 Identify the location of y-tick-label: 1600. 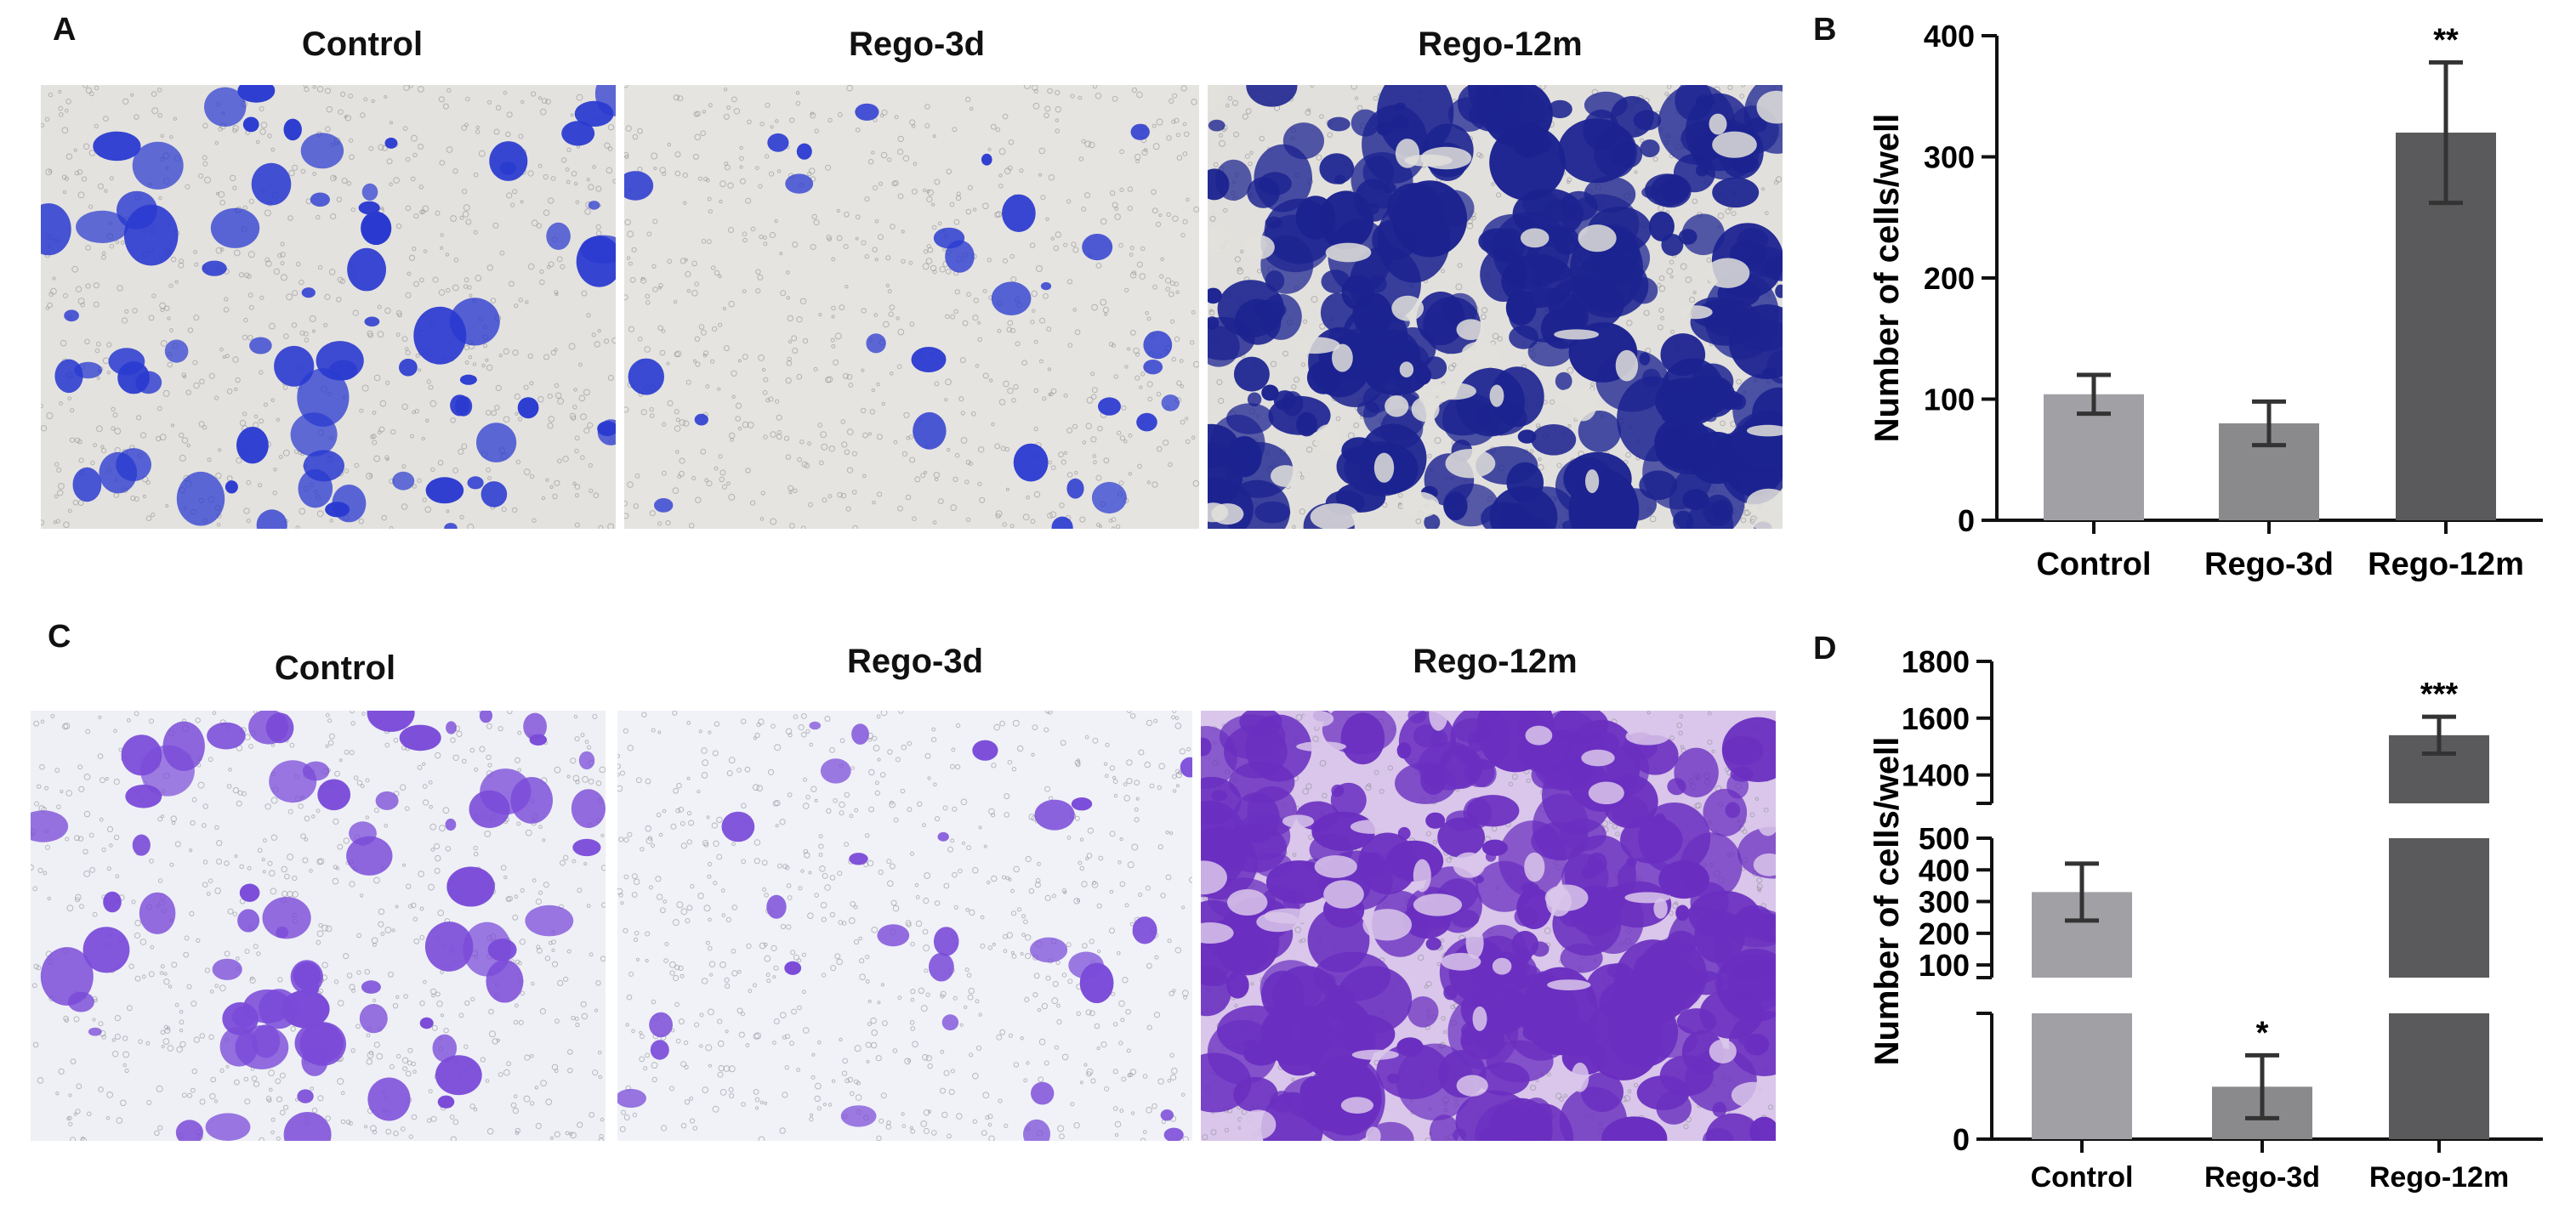
(1936, 719).